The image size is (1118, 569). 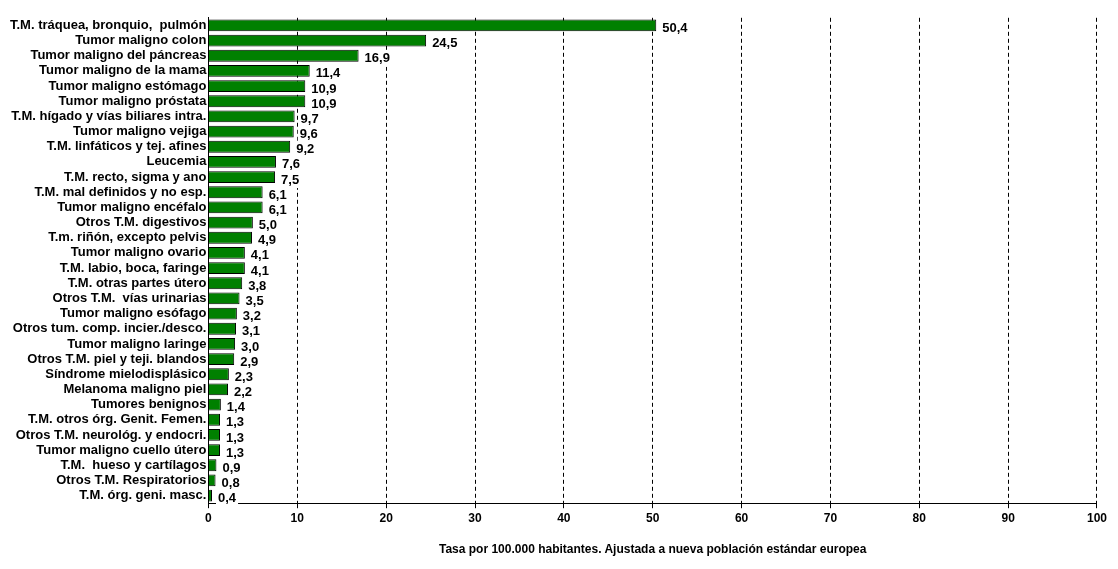 What do you see at coordinates (1097, 517) in the screenshot?
I see `x-tick-label: 100` at bounding box center [1097, 517].